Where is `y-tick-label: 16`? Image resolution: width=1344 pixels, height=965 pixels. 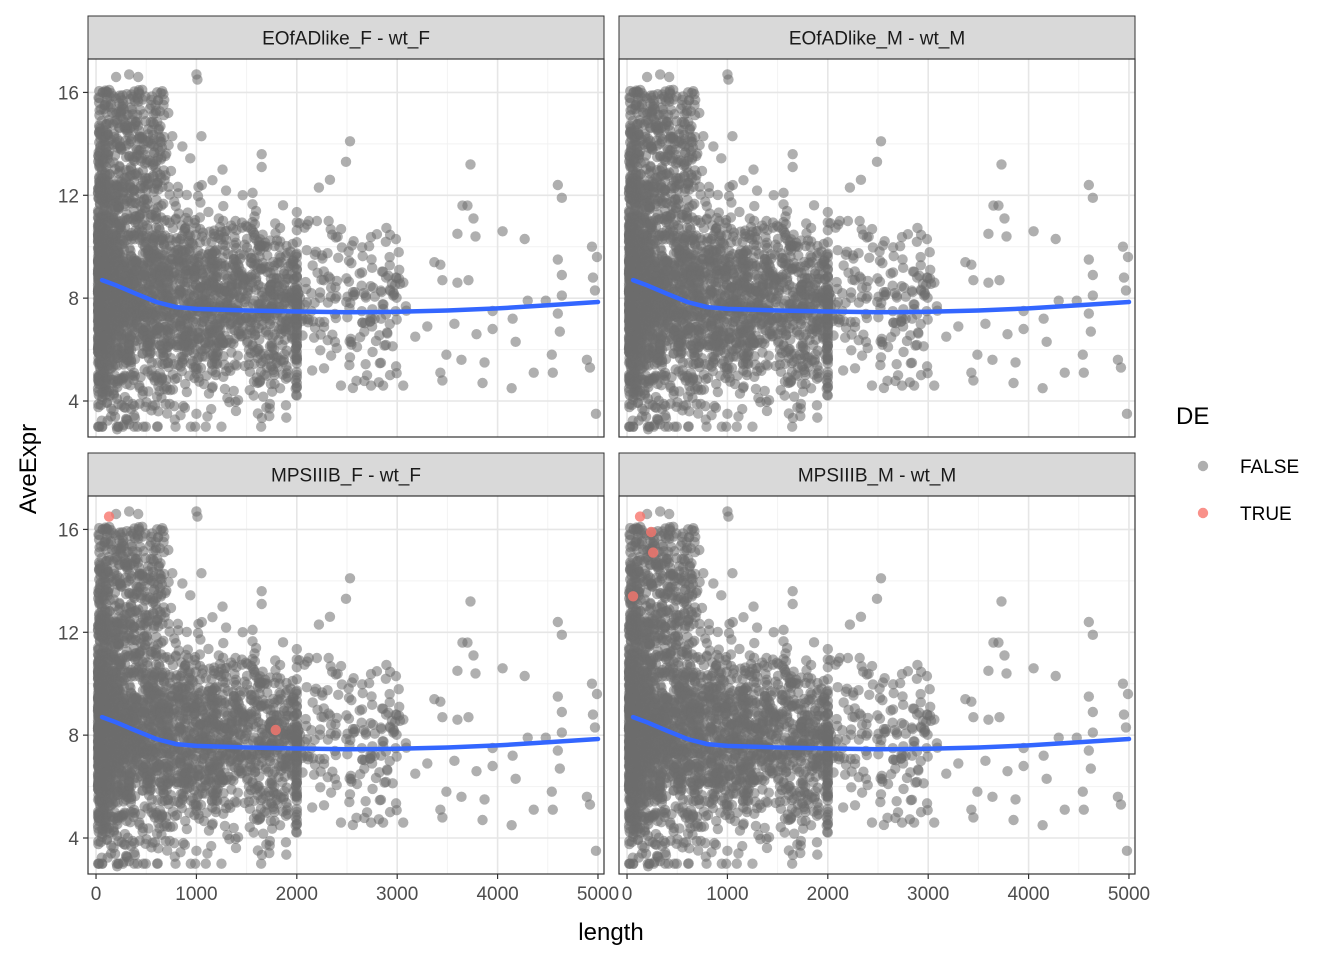
y-tick-label: 16 is located at coordinates (68, 93).